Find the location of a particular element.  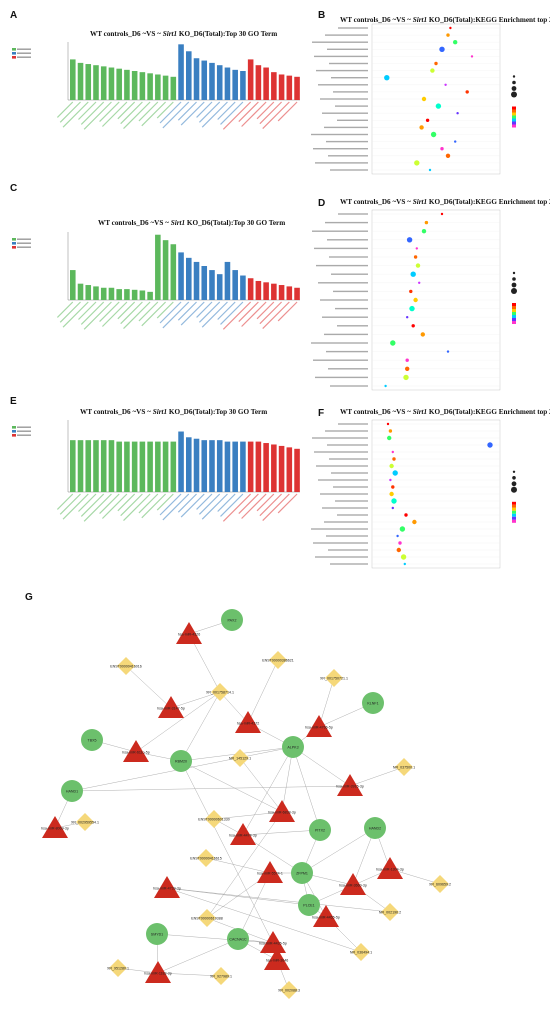

lnc-node: ENST00000619388 is located at coordinates (207, 918).